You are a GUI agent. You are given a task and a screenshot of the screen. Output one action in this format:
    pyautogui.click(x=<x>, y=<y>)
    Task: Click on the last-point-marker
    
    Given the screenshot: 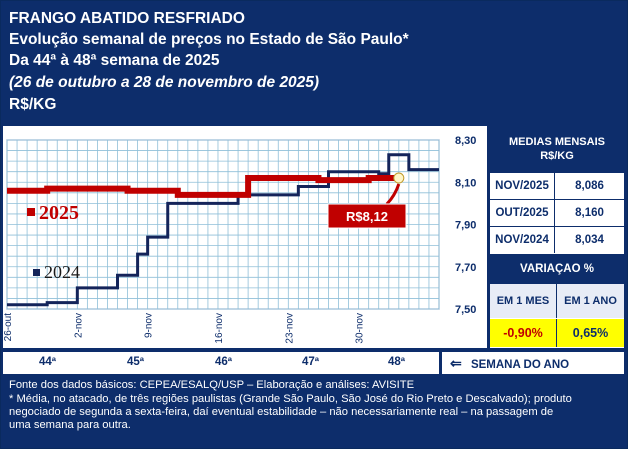 What is the action you would take?
    pyautogui.click(x=399, y=178)
    